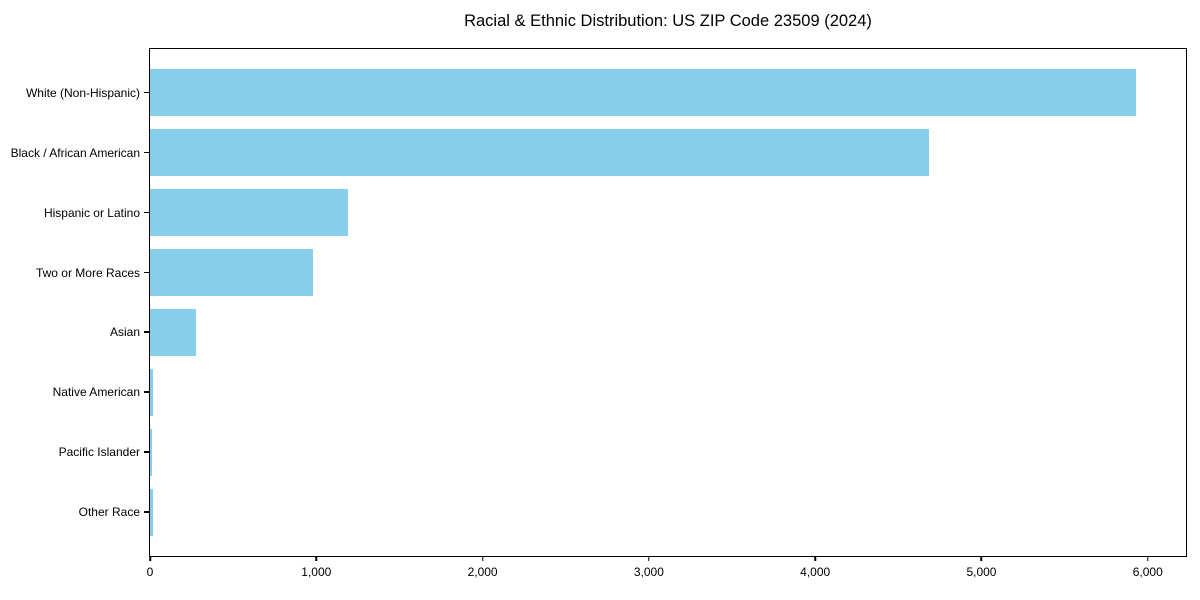 This screenshot has width=1200, height=600. Describe the element at coordinates (1147, 572) in the screenshot. I see `x-tick-label: 6,000` at that location.